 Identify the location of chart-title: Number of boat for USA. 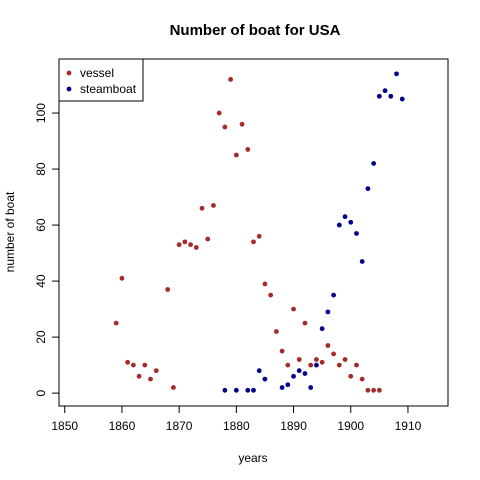
(255, 30).